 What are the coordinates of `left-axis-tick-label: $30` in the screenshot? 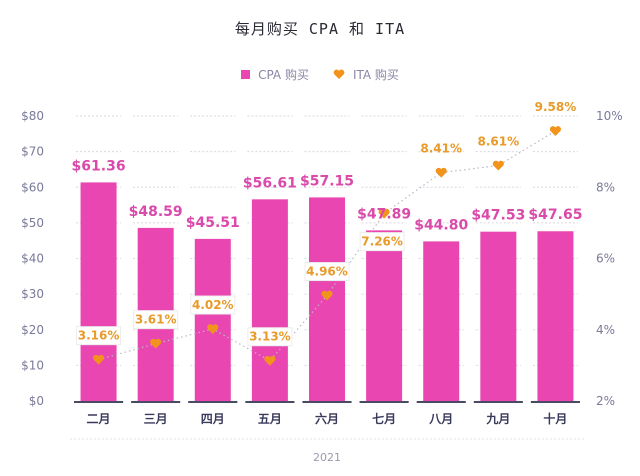 It's located at (32, 294).